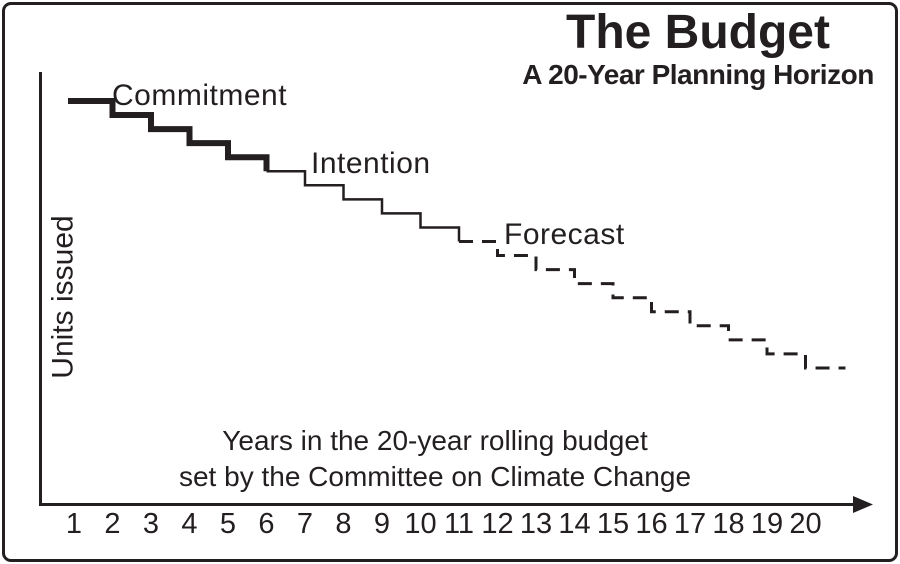 The image size is (900, 564). I want to click on x-tick-label-10: 10, so click(420, 524).